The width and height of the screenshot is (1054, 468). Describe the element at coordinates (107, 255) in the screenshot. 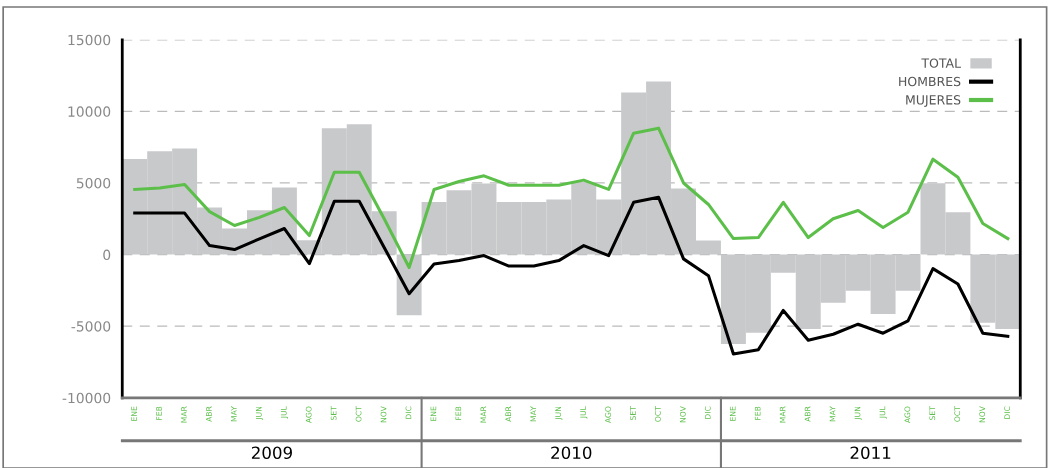

I see `y-tick-label: 0` at that location.